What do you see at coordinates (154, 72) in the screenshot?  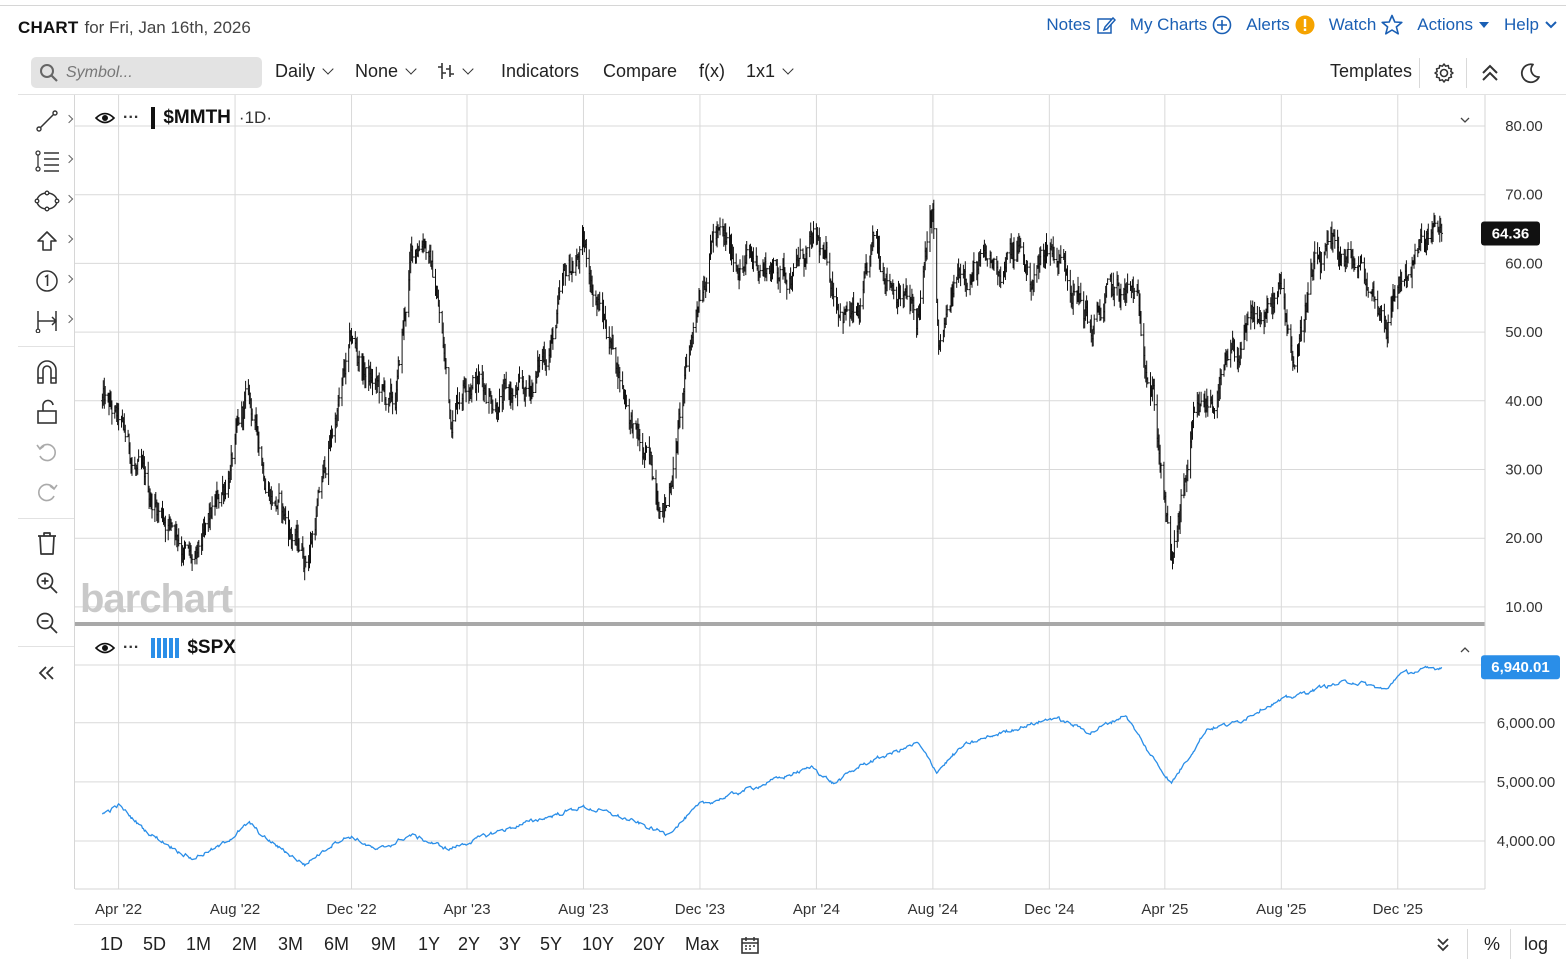 I see `symbol-input` at bounding box center [154, 72].